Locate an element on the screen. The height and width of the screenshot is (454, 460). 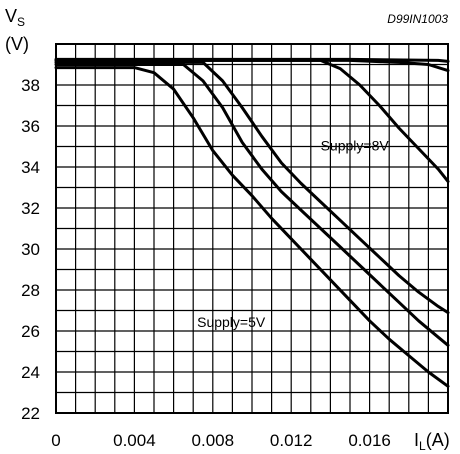
x-tick-label: 0.008 is located at coordinates (213, 440).